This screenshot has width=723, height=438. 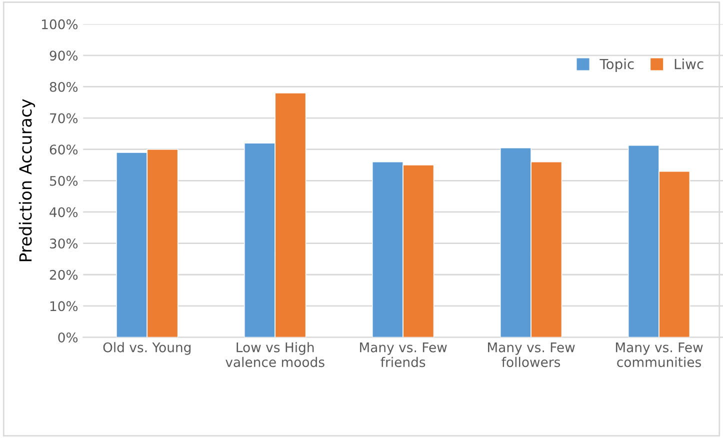 I want to click on x-tick-label: Many vs. Few followers, so click(x=531, y=355).